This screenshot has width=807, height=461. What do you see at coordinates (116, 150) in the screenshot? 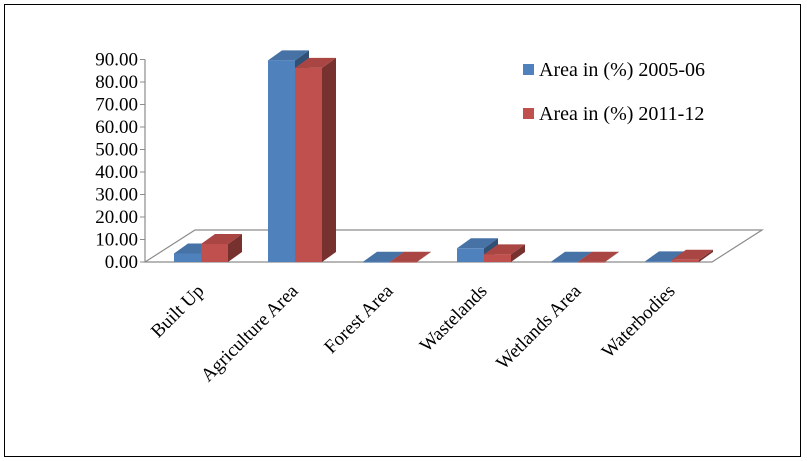
I see `y-tick-label: 50.00` at bounding box center [116, 150].